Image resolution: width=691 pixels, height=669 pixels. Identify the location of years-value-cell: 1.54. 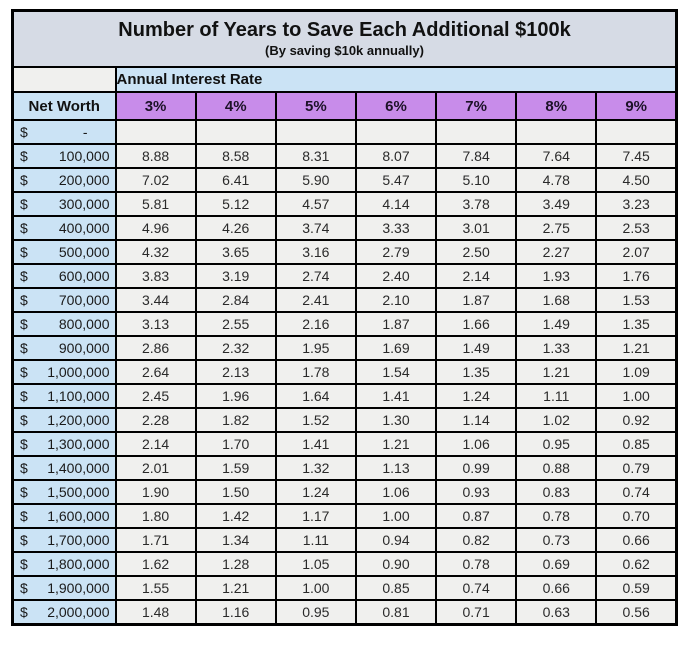
(396, 372).